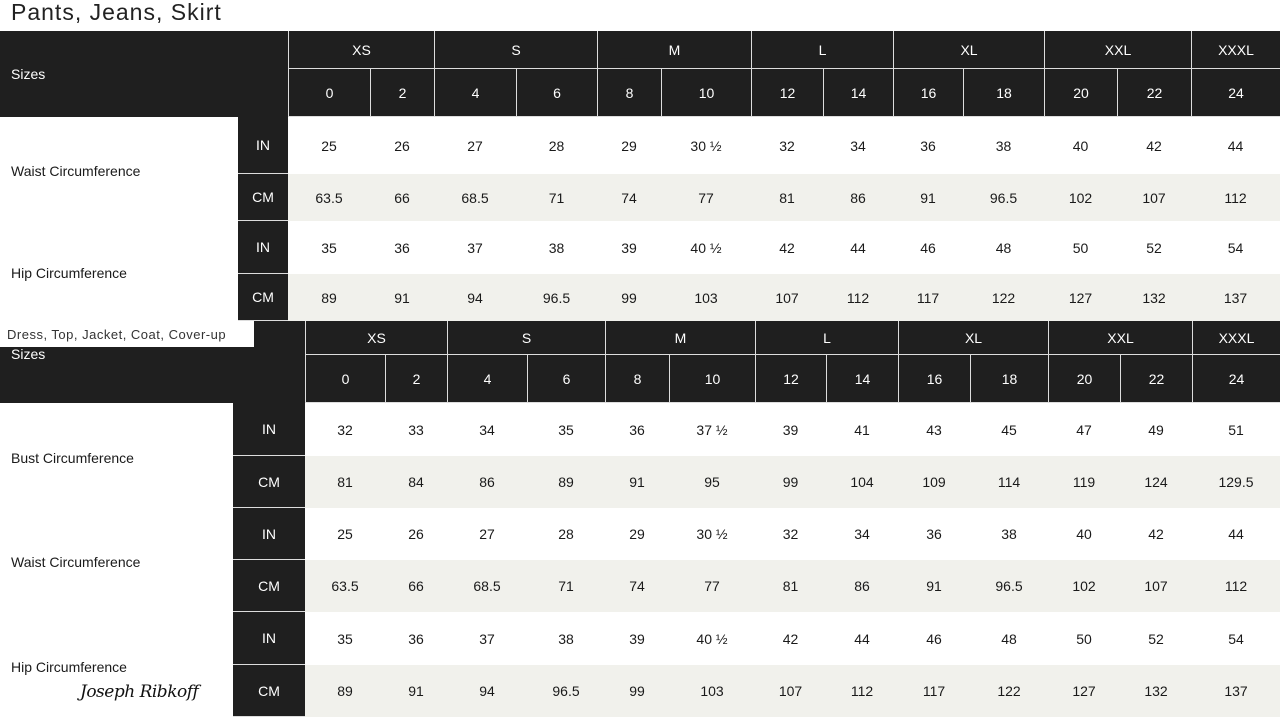 This screenshot has width=1280, height=720. What do you see at coordinates (566, 534) in the screenshot?
I see `measurement-value: 28` at bounding box center [566, 534].